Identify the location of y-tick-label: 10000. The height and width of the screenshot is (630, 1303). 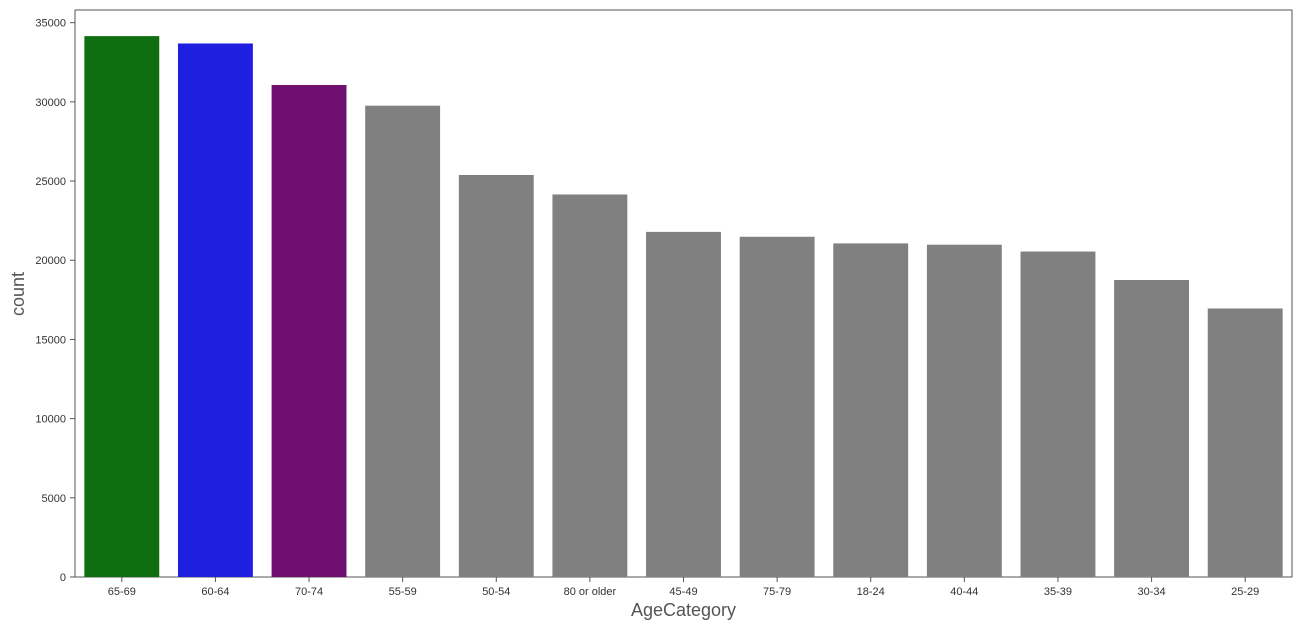
(50, 420).